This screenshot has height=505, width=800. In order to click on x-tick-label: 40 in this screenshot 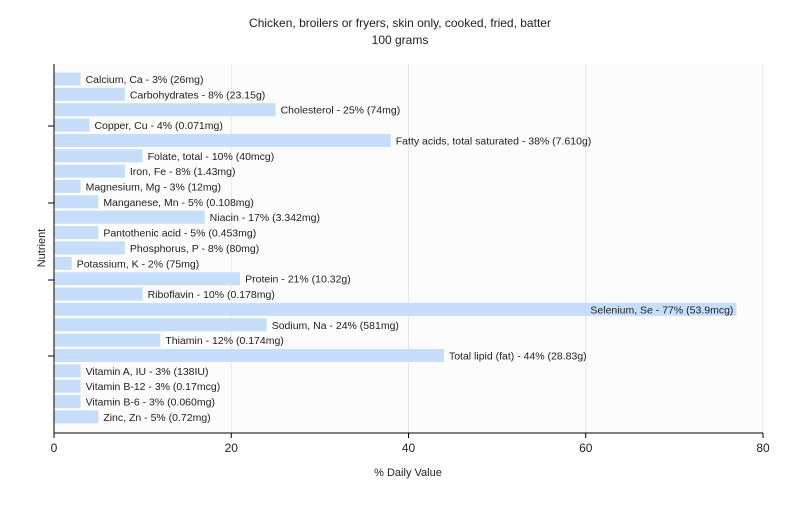, I will do `click(409, 448)`.